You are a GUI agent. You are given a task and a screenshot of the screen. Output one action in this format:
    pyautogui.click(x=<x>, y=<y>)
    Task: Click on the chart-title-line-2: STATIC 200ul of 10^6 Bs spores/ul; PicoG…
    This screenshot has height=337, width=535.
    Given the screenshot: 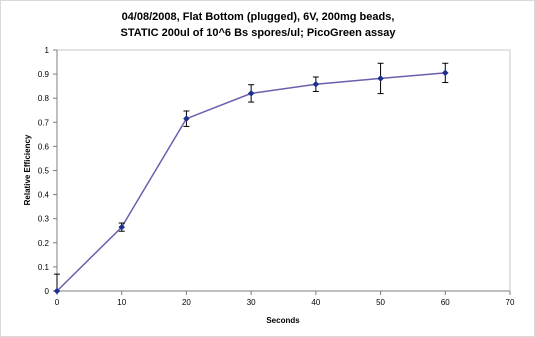 What is the action you would take?
    pyautogui.click(x=258, y=33)
    